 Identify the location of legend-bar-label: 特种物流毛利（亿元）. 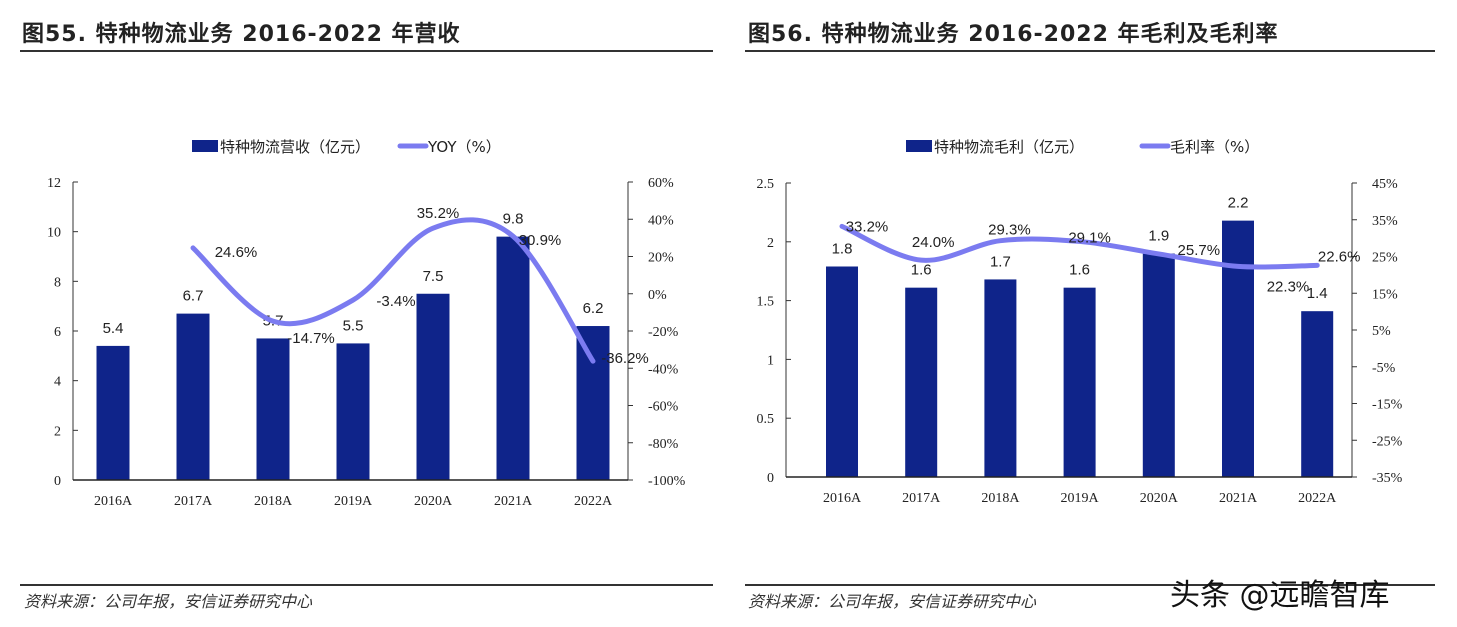
(1009, 147).